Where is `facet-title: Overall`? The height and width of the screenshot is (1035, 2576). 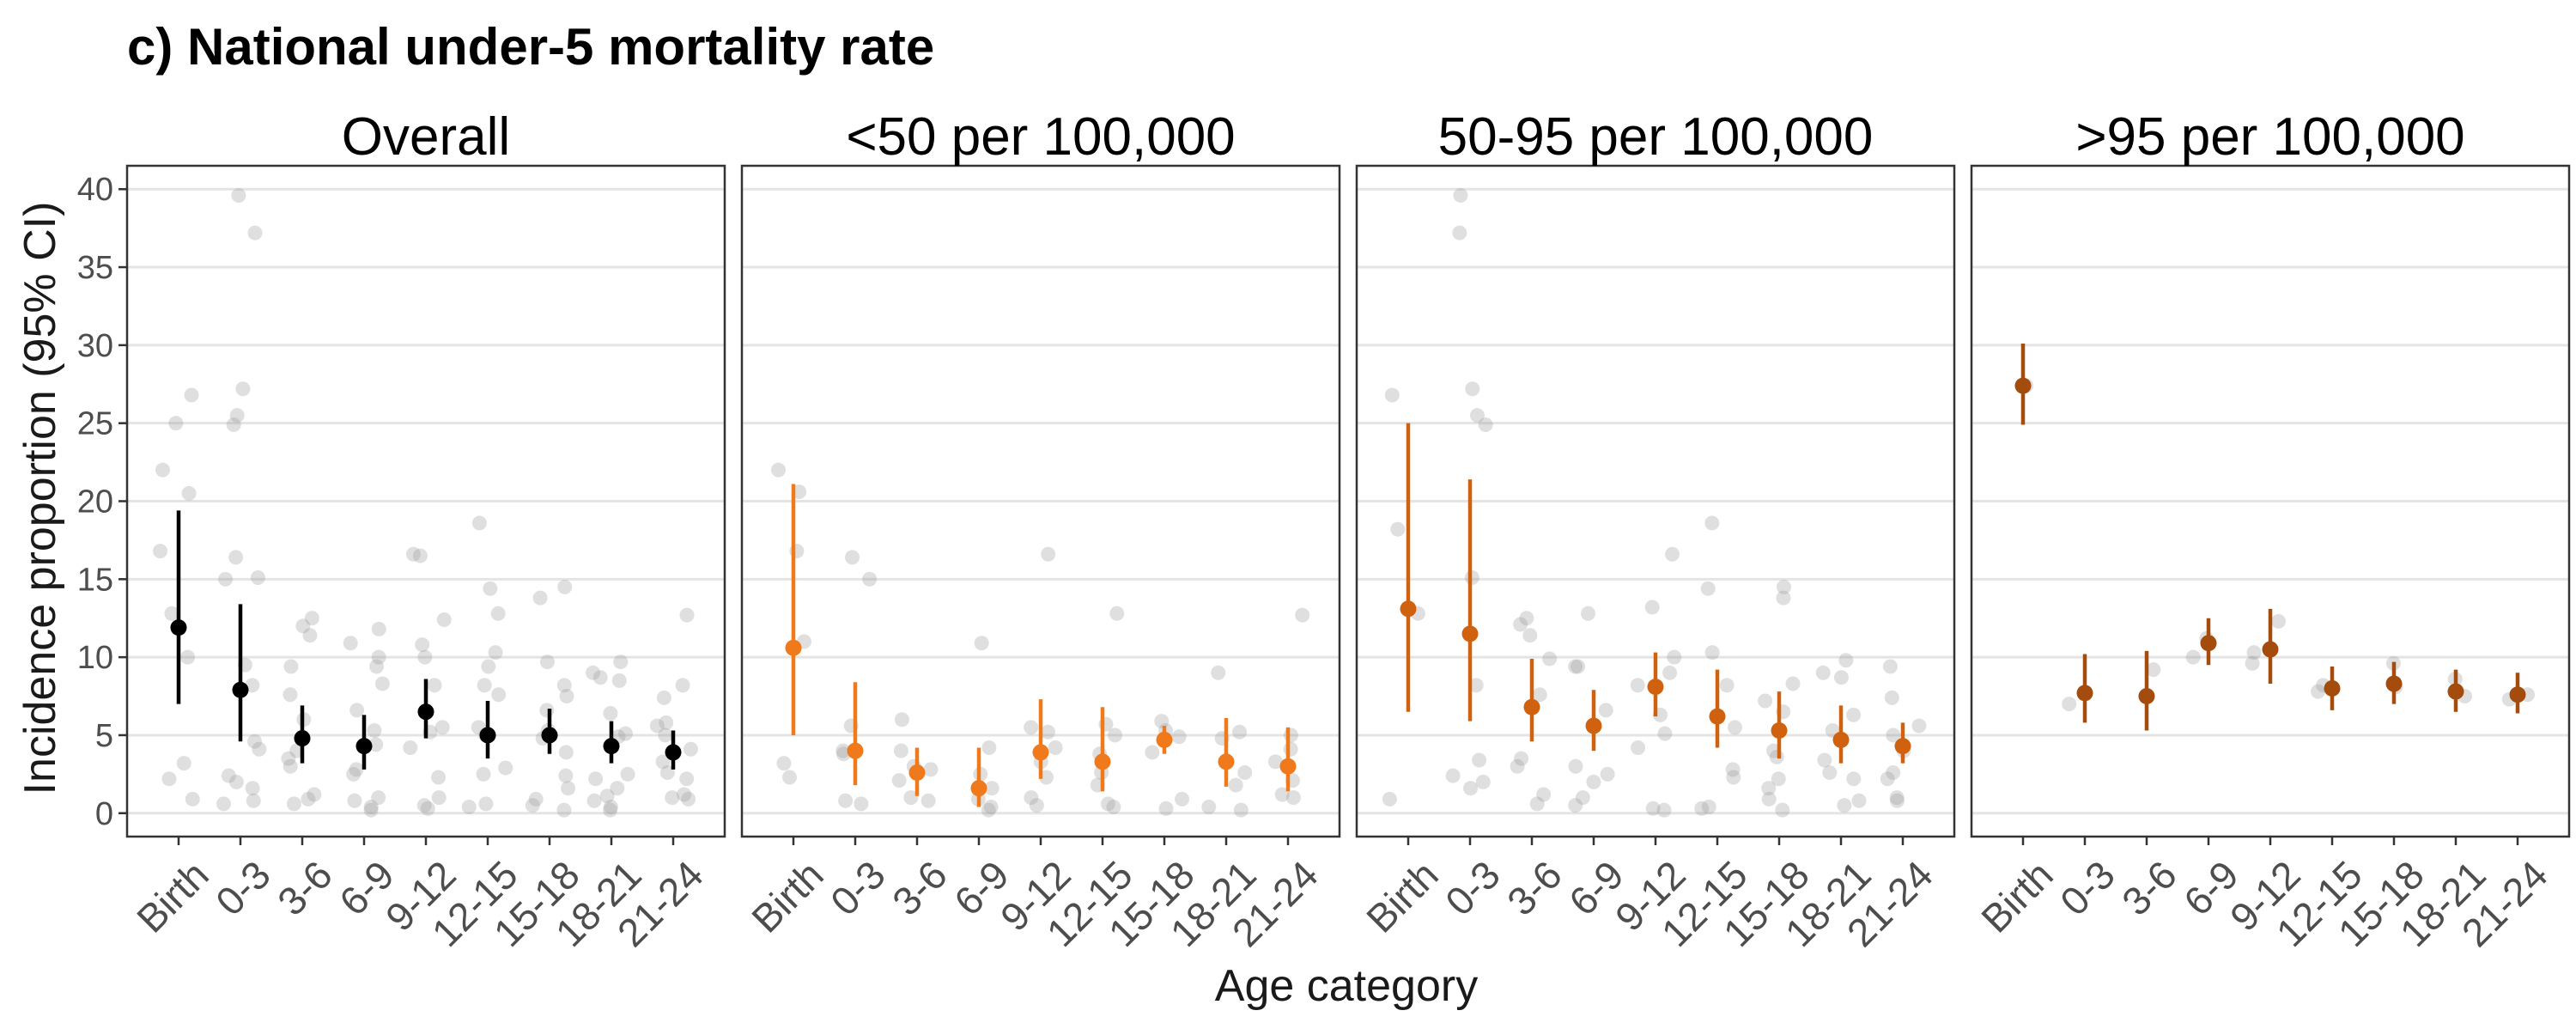
facet-title: Overall is located at coordinates (426, 137).